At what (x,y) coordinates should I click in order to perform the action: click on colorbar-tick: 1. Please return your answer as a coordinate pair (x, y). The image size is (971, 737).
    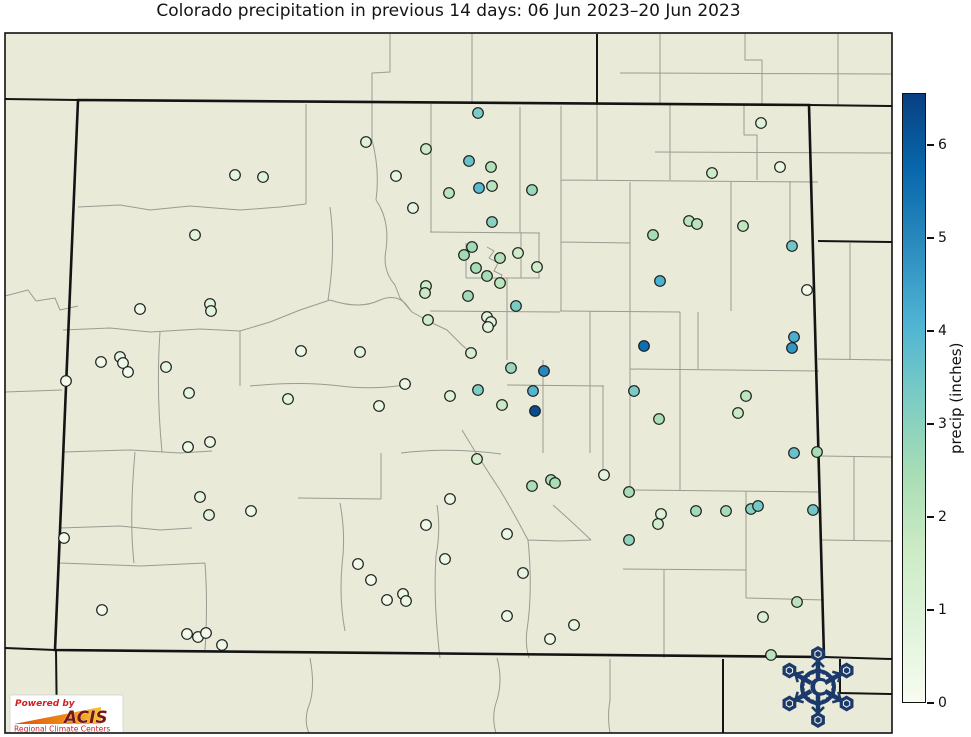
    Looking at the image, I should click on (937, 610).